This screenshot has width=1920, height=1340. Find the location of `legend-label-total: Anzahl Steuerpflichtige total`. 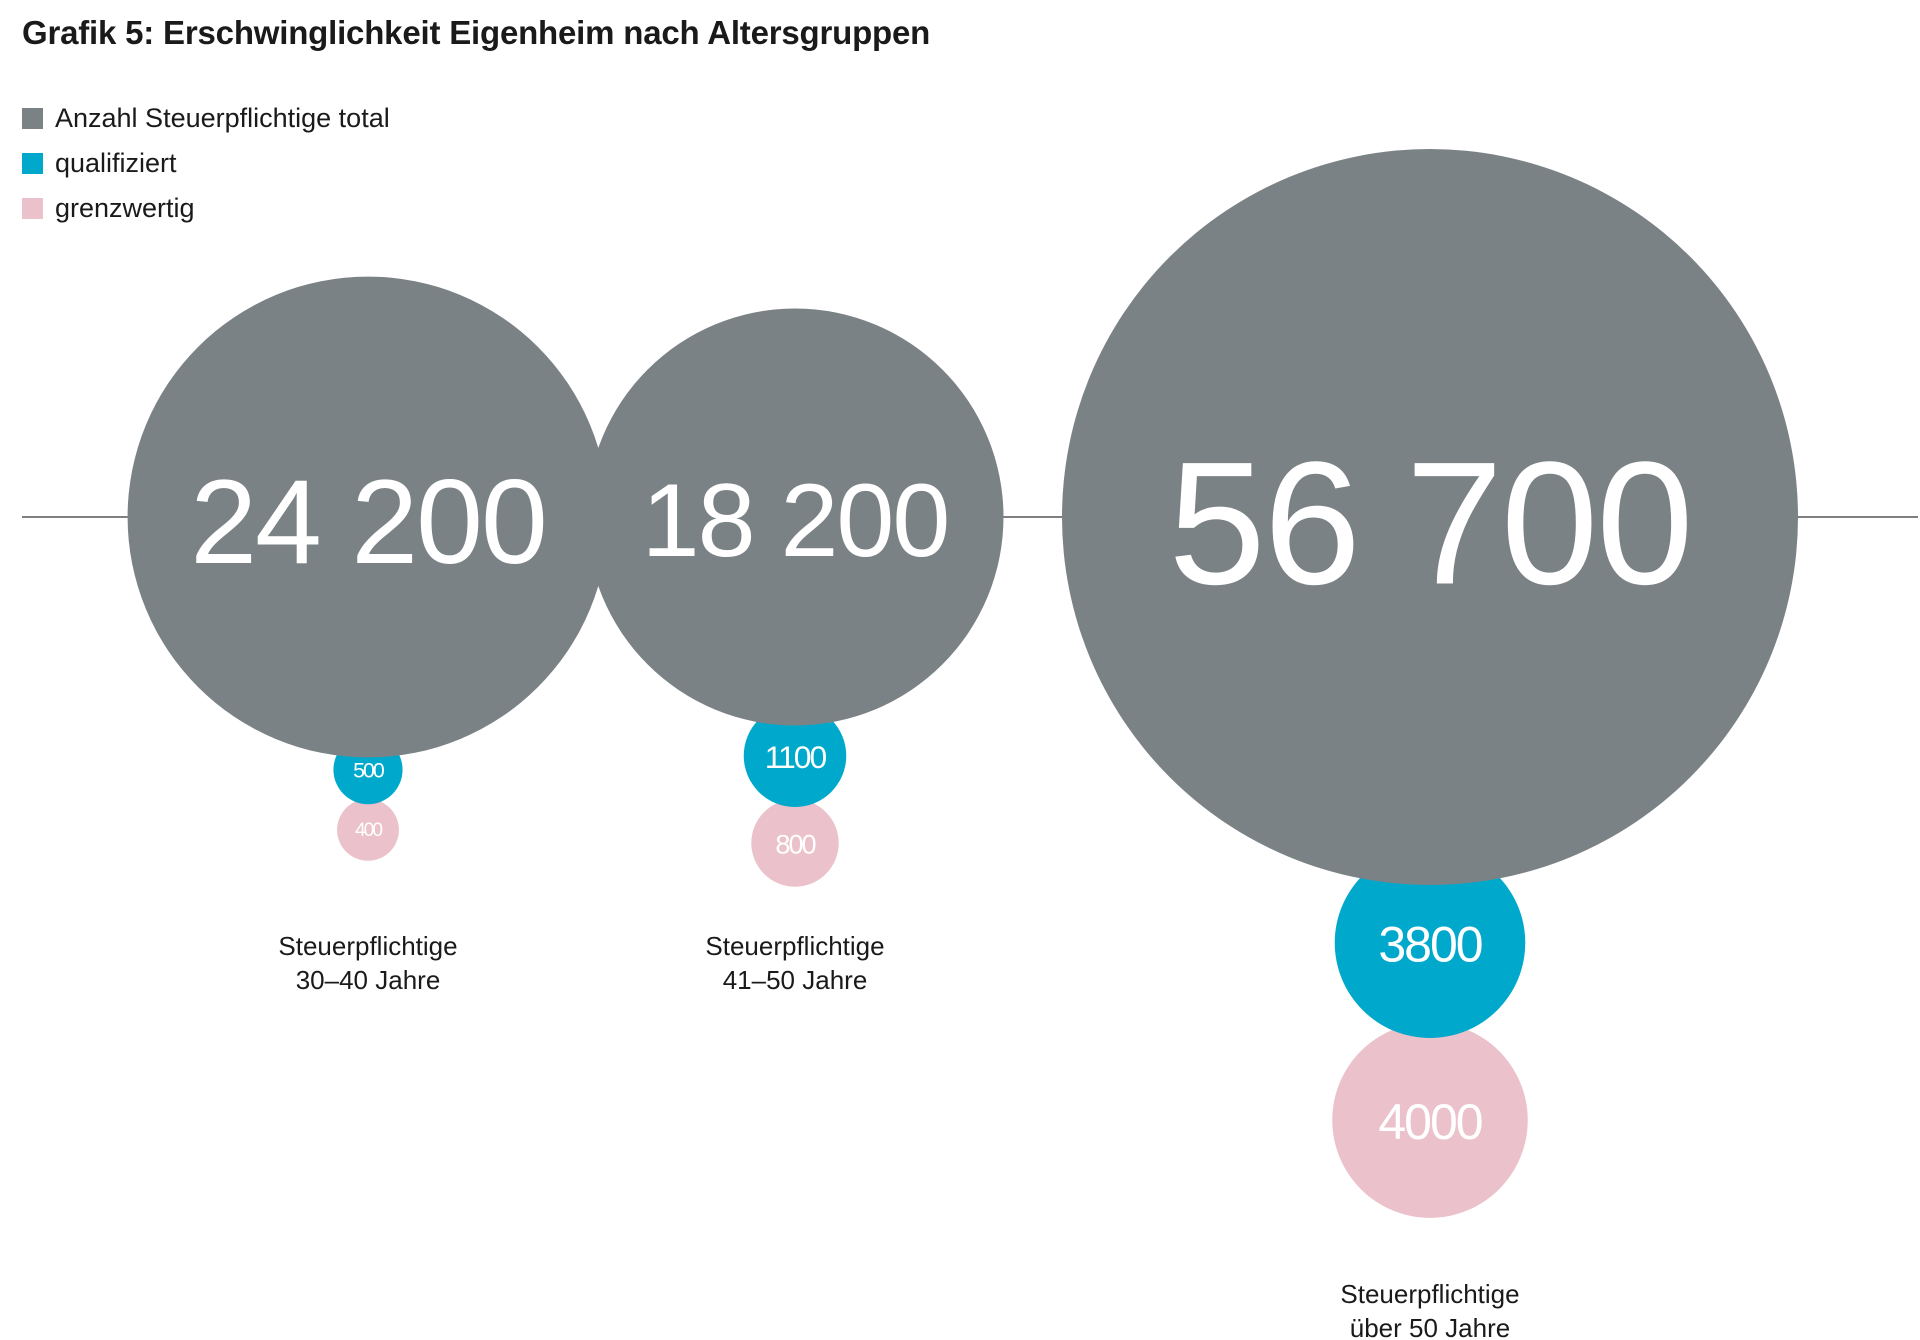

legend-label-total: Anzahl Steuerpflichtige total is located at coordinates (222, 118).